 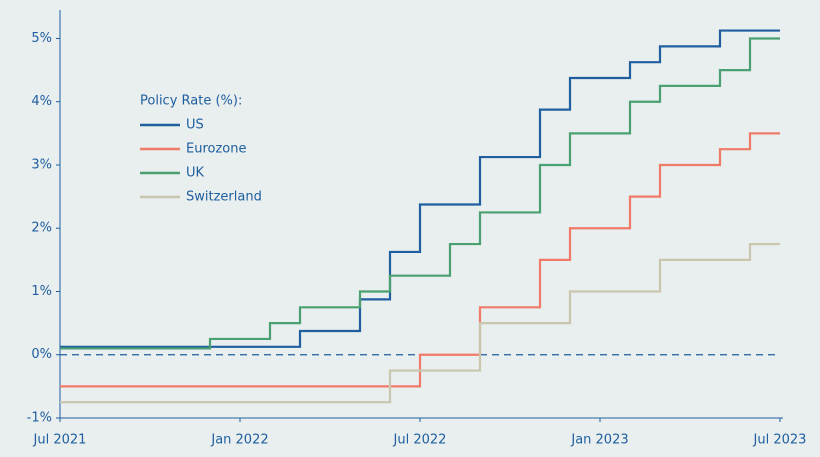 What do you see at coordinates (41, 291) in the screenshot?
I see `y-tick-label: 1%` at bounding box center [41, 291].